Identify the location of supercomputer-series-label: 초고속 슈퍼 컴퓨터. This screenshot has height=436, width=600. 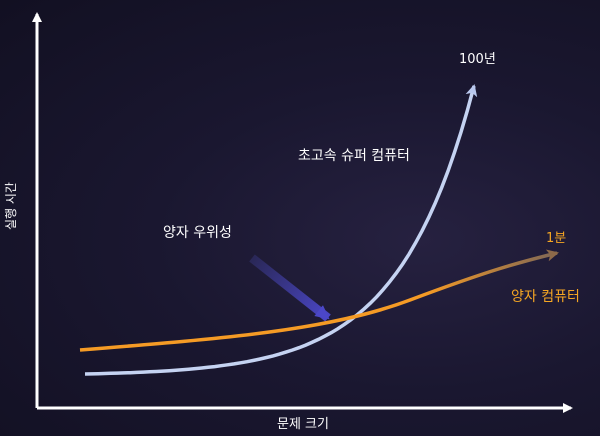
(354, 156).